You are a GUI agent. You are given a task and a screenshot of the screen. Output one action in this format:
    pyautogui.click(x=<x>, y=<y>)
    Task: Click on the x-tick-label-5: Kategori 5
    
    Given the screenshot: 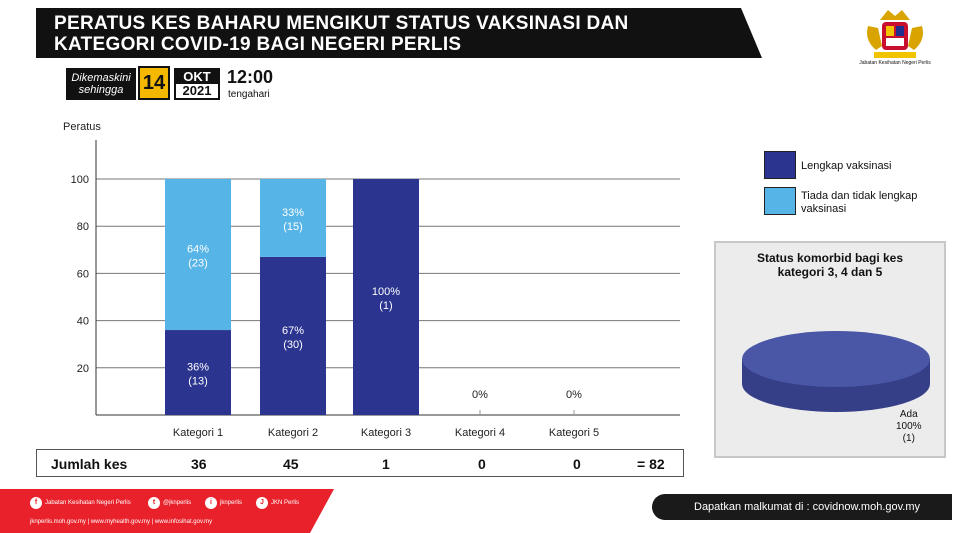 What is the action you would take?
    pyautogui.click(x=574, y=433)
    